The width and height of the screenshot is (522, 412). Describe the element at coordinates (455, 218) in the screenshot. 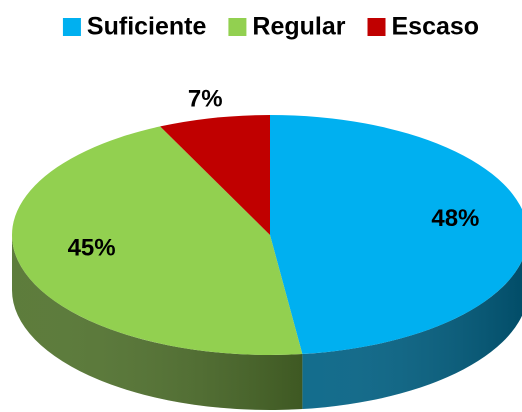

I see `data-label: 48%` at that location.